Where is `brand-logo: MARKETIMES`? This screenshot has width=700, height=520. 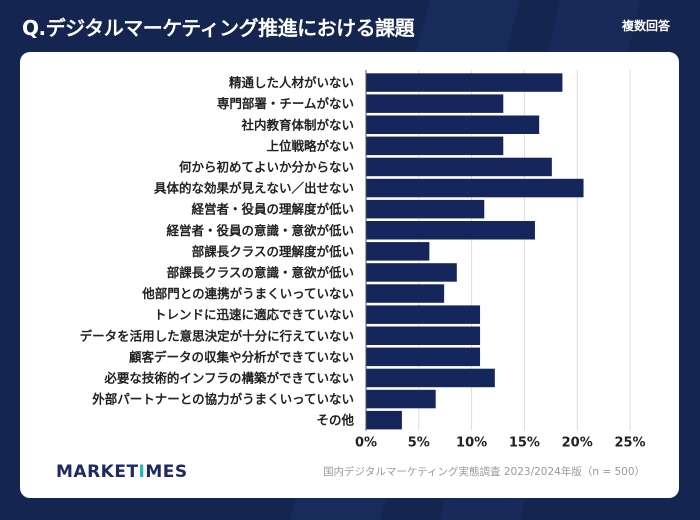
brand-logo: MARKETIMES is located at coordinates (122, 472).